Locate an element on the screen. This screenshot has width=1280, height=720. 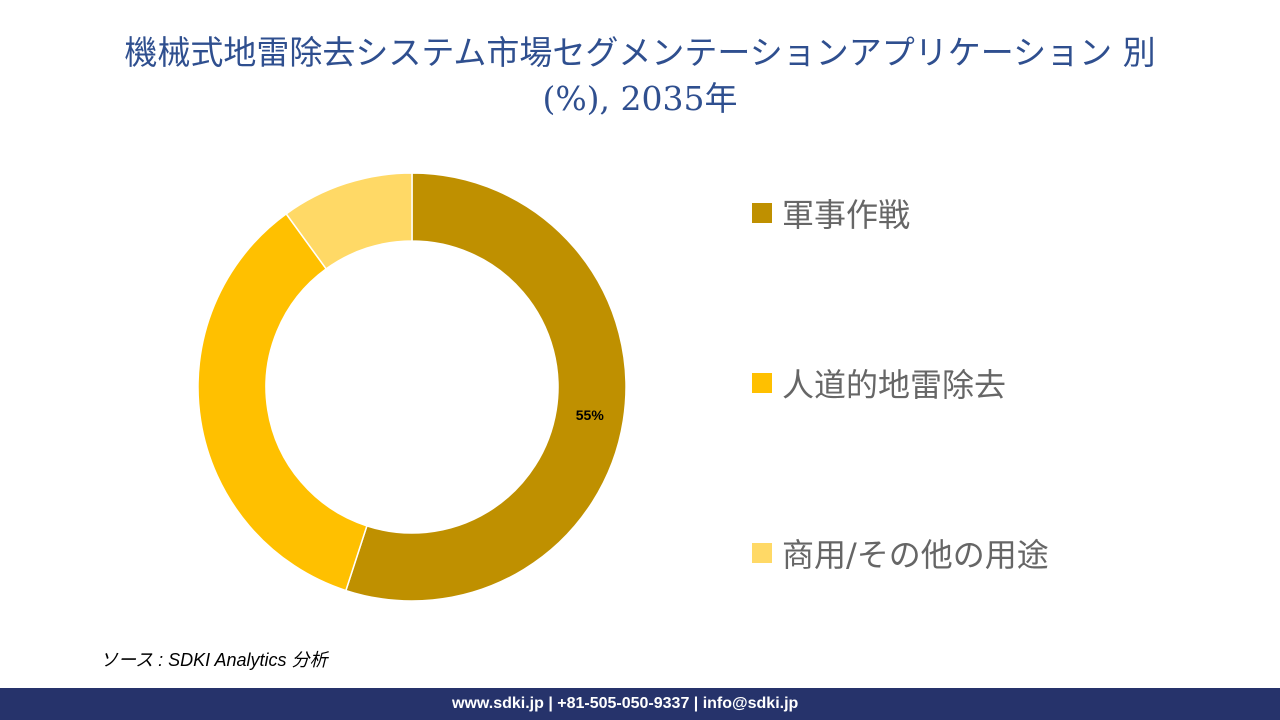
title-line-2: (%), 2035年 is located at coordinates (640, 98).